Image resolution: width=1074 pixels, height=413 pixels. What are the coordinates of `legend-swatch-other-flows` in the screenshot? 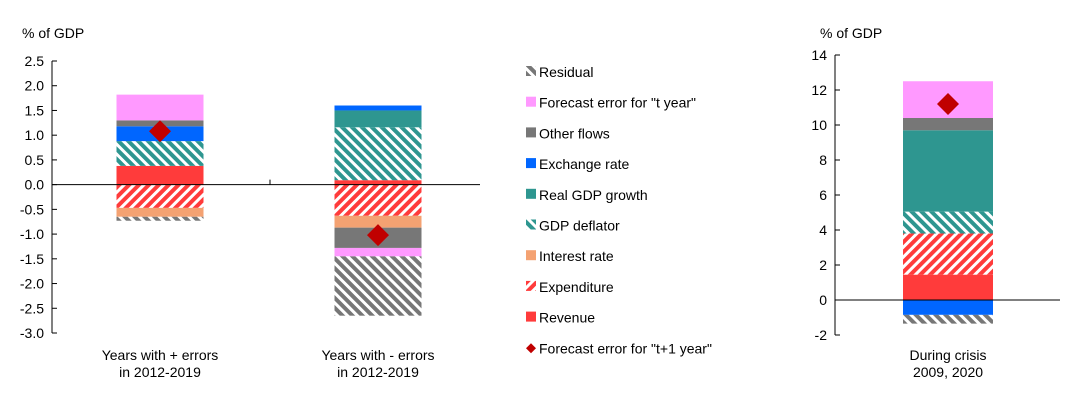 It's located at (531, 132).